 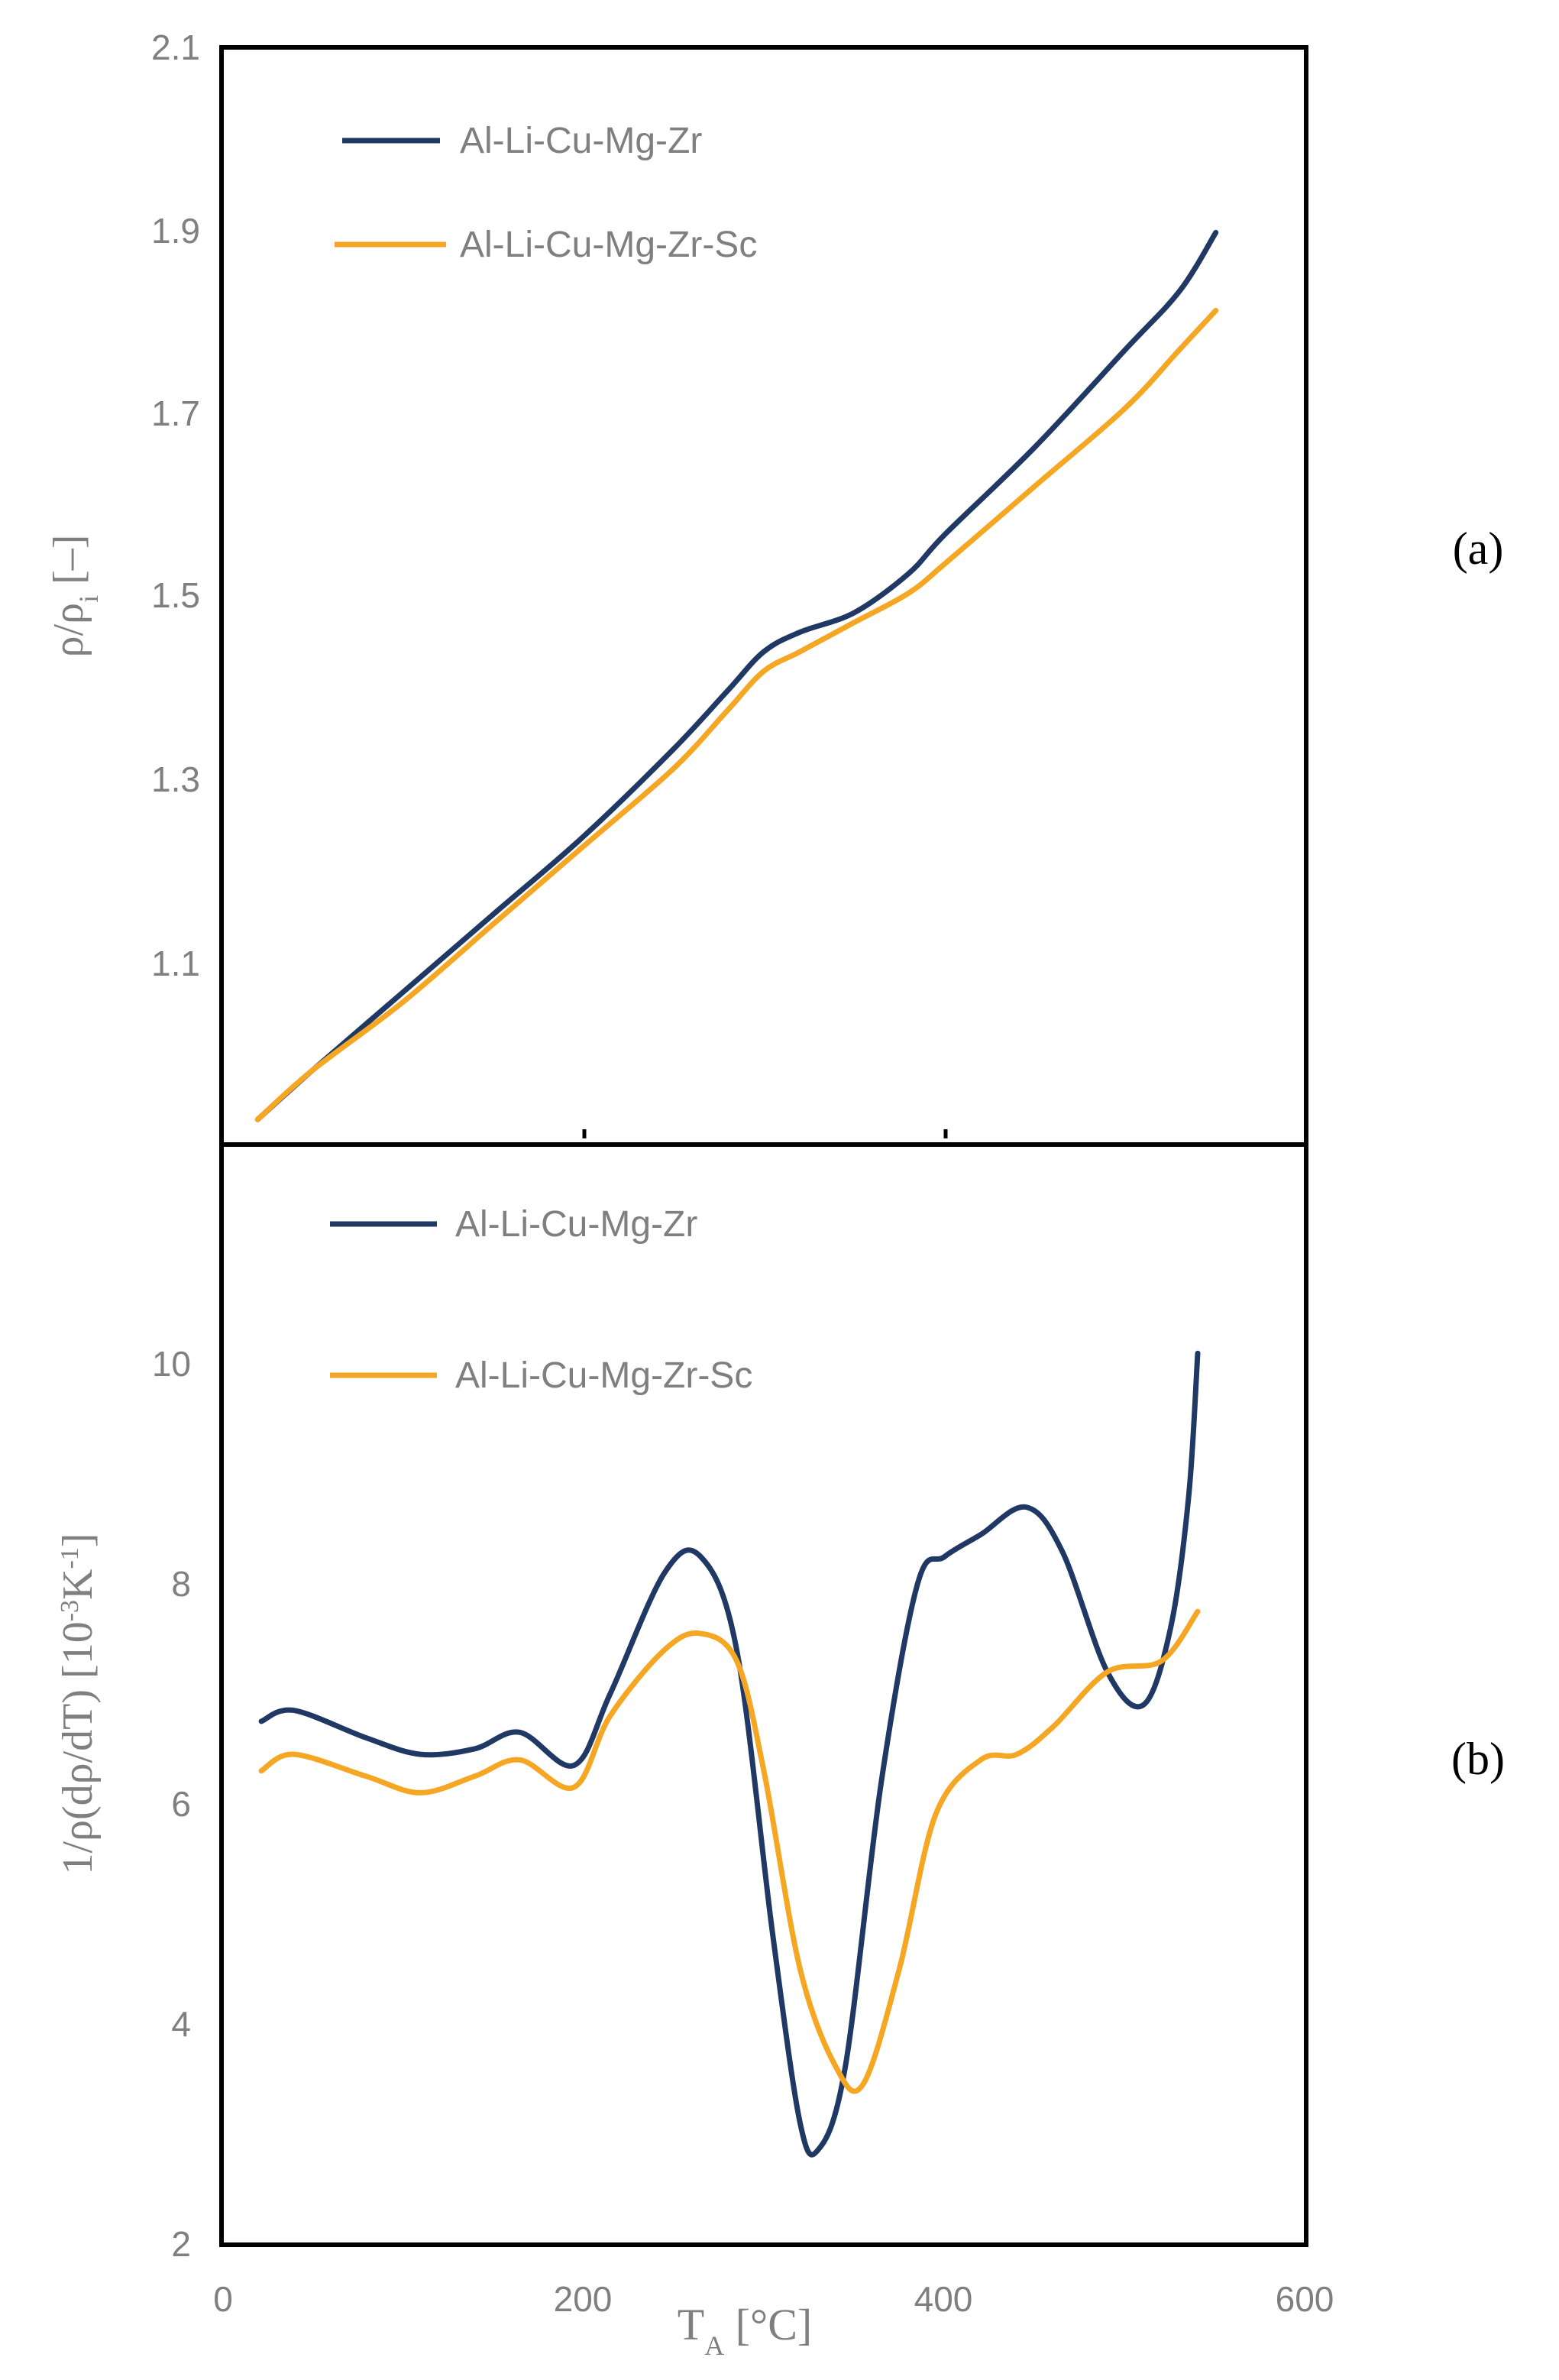 What do you see at coordinates (175, 47) in the screenshot?
I see `y-tick-label-a: 2.1` at bounding box center [175, 47].